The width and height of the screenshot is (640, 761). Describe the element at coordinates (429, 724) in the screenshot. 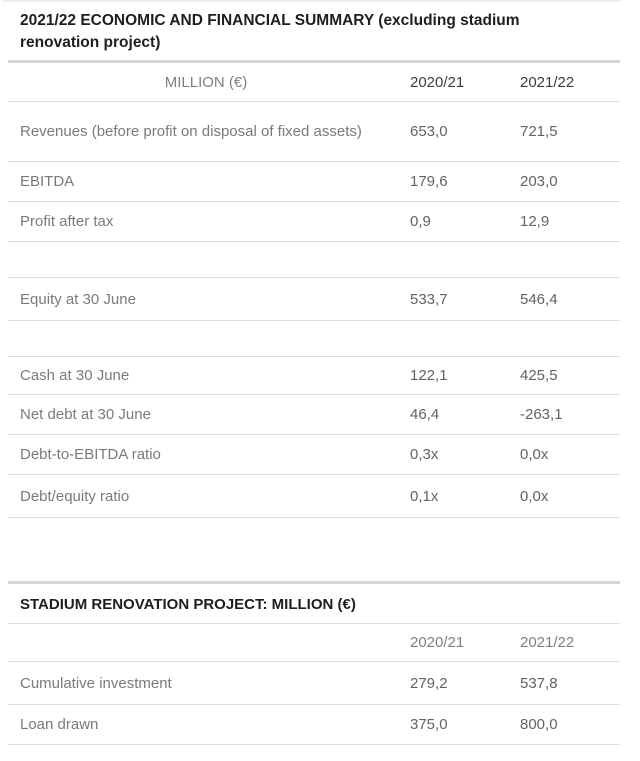

I see `row-value-2020-21: 375,0` at that location.